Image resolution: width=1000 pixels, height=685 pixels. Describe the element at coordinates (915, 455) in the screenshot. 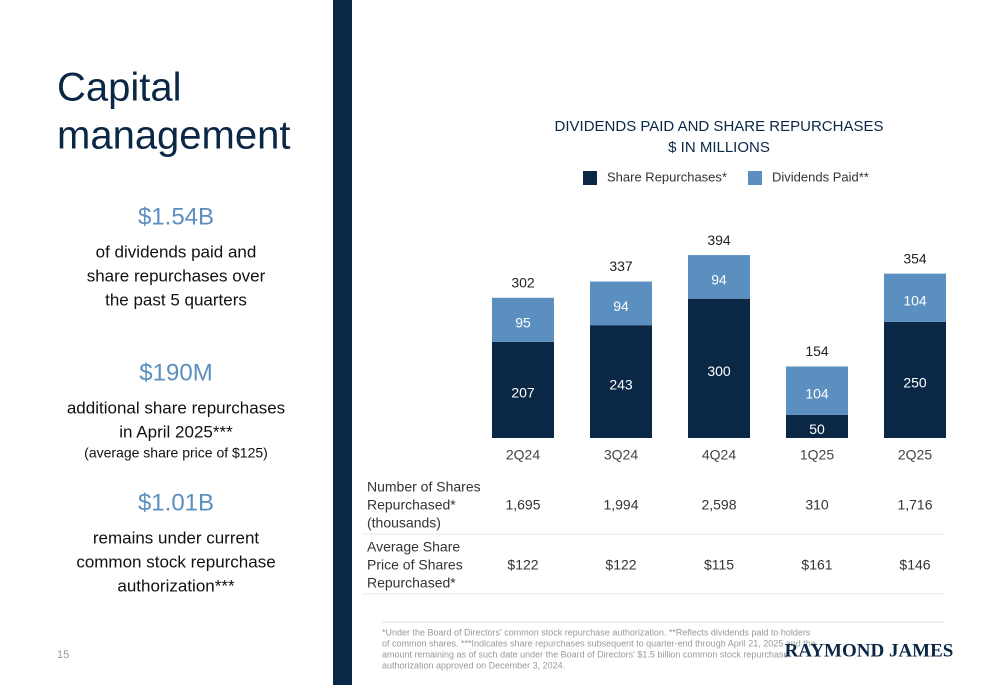

I see `x-tick-label: 2Q25` at that location.